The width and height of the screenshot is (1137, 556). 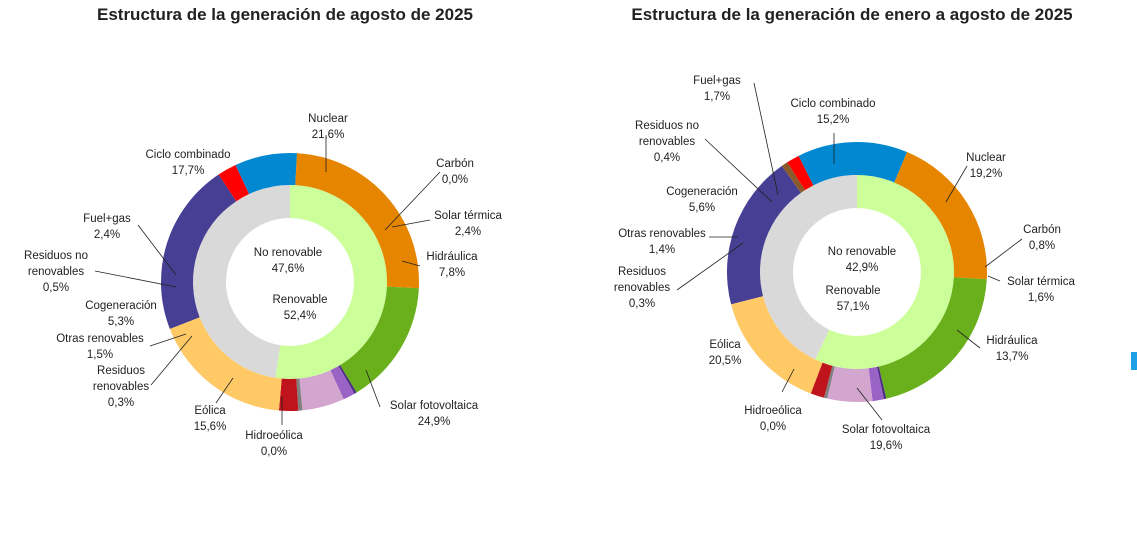 I want to click on label-ciclo-combinado: Ciclo combinado 17,7%, so click(x=187, y=163).